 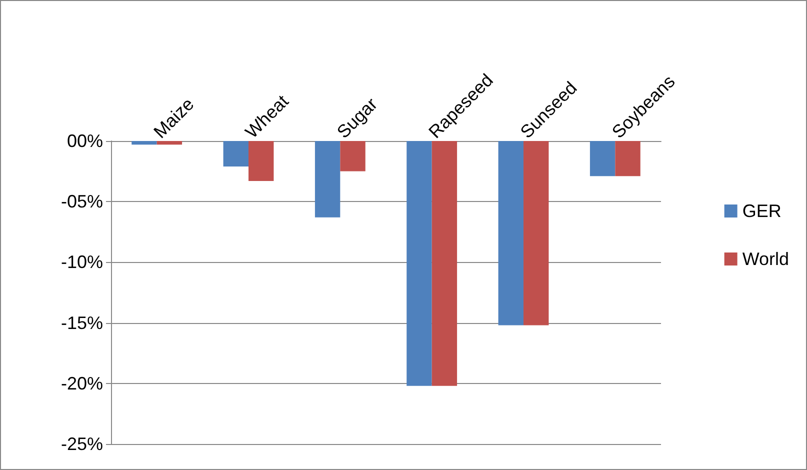 What do you see at coordinates (81, 322) in the screenshot?
I see `y-tick-label: -15%` at bounding box center [81, 322].